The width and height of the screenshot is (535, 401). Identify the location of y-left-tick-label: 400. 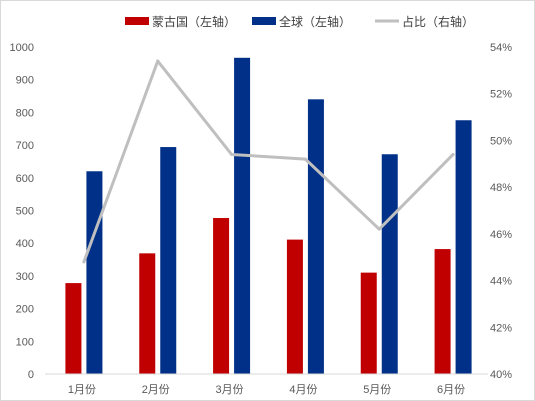
(25, 244).